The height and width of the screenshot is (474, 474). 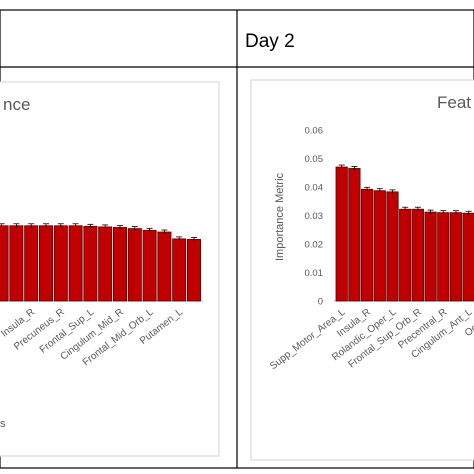 What do you see at coordinates (314, 159) in the screenshot?
I see `y-tick-label: 0.05` at bounding box center [314, 159].